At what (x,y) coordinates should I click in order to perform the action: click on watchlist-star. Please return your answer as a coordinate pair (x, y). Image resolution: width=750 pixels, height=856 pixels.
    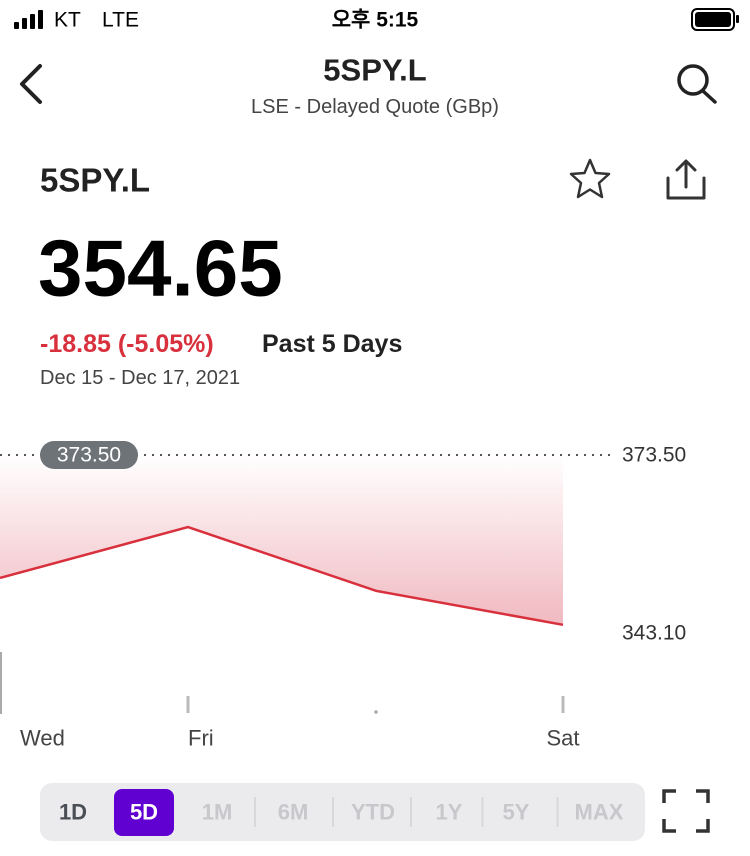
    Looking at the image, I should click on (590, 178).